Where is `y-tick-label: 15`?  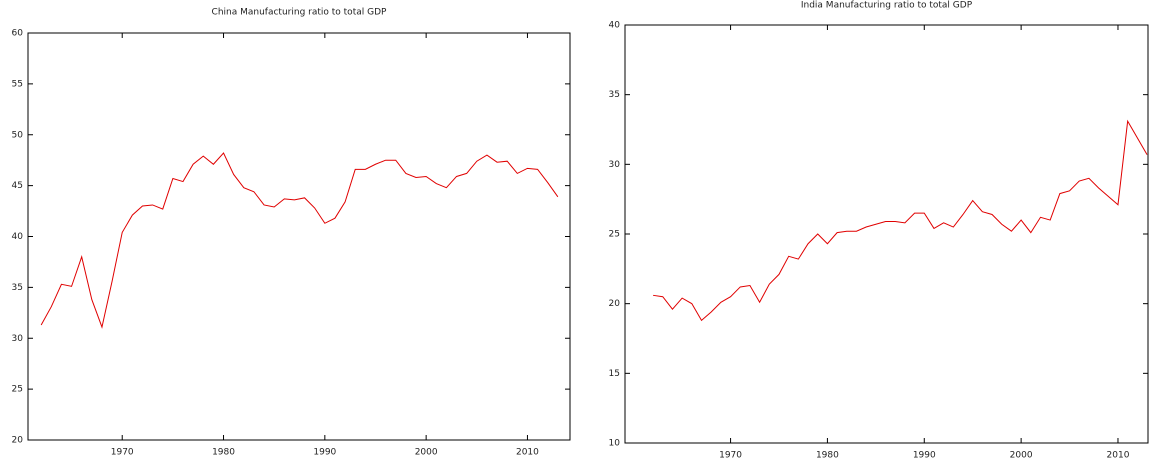
y-tick-label: 15 is located at coordinates (614, 374).